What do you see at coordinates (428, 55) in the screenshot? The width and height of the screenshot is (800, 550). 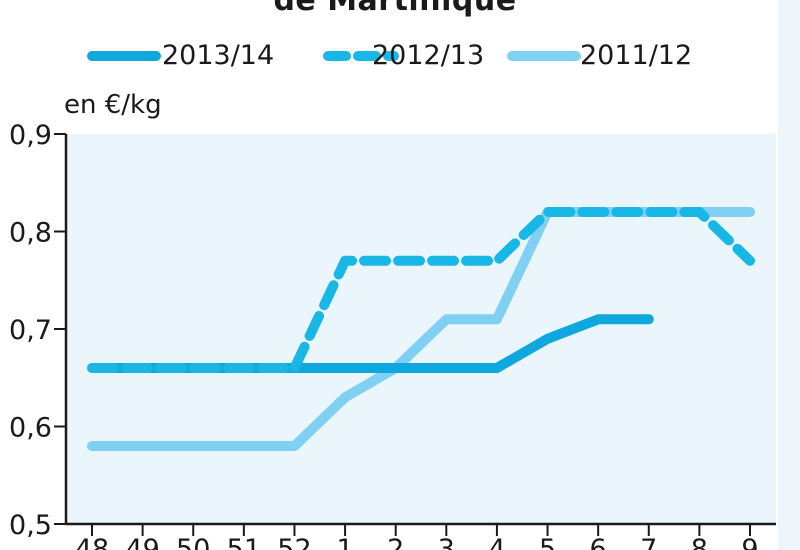 I see `legend-label-2012-13: 2012/13` at bounding box center [428, 55].